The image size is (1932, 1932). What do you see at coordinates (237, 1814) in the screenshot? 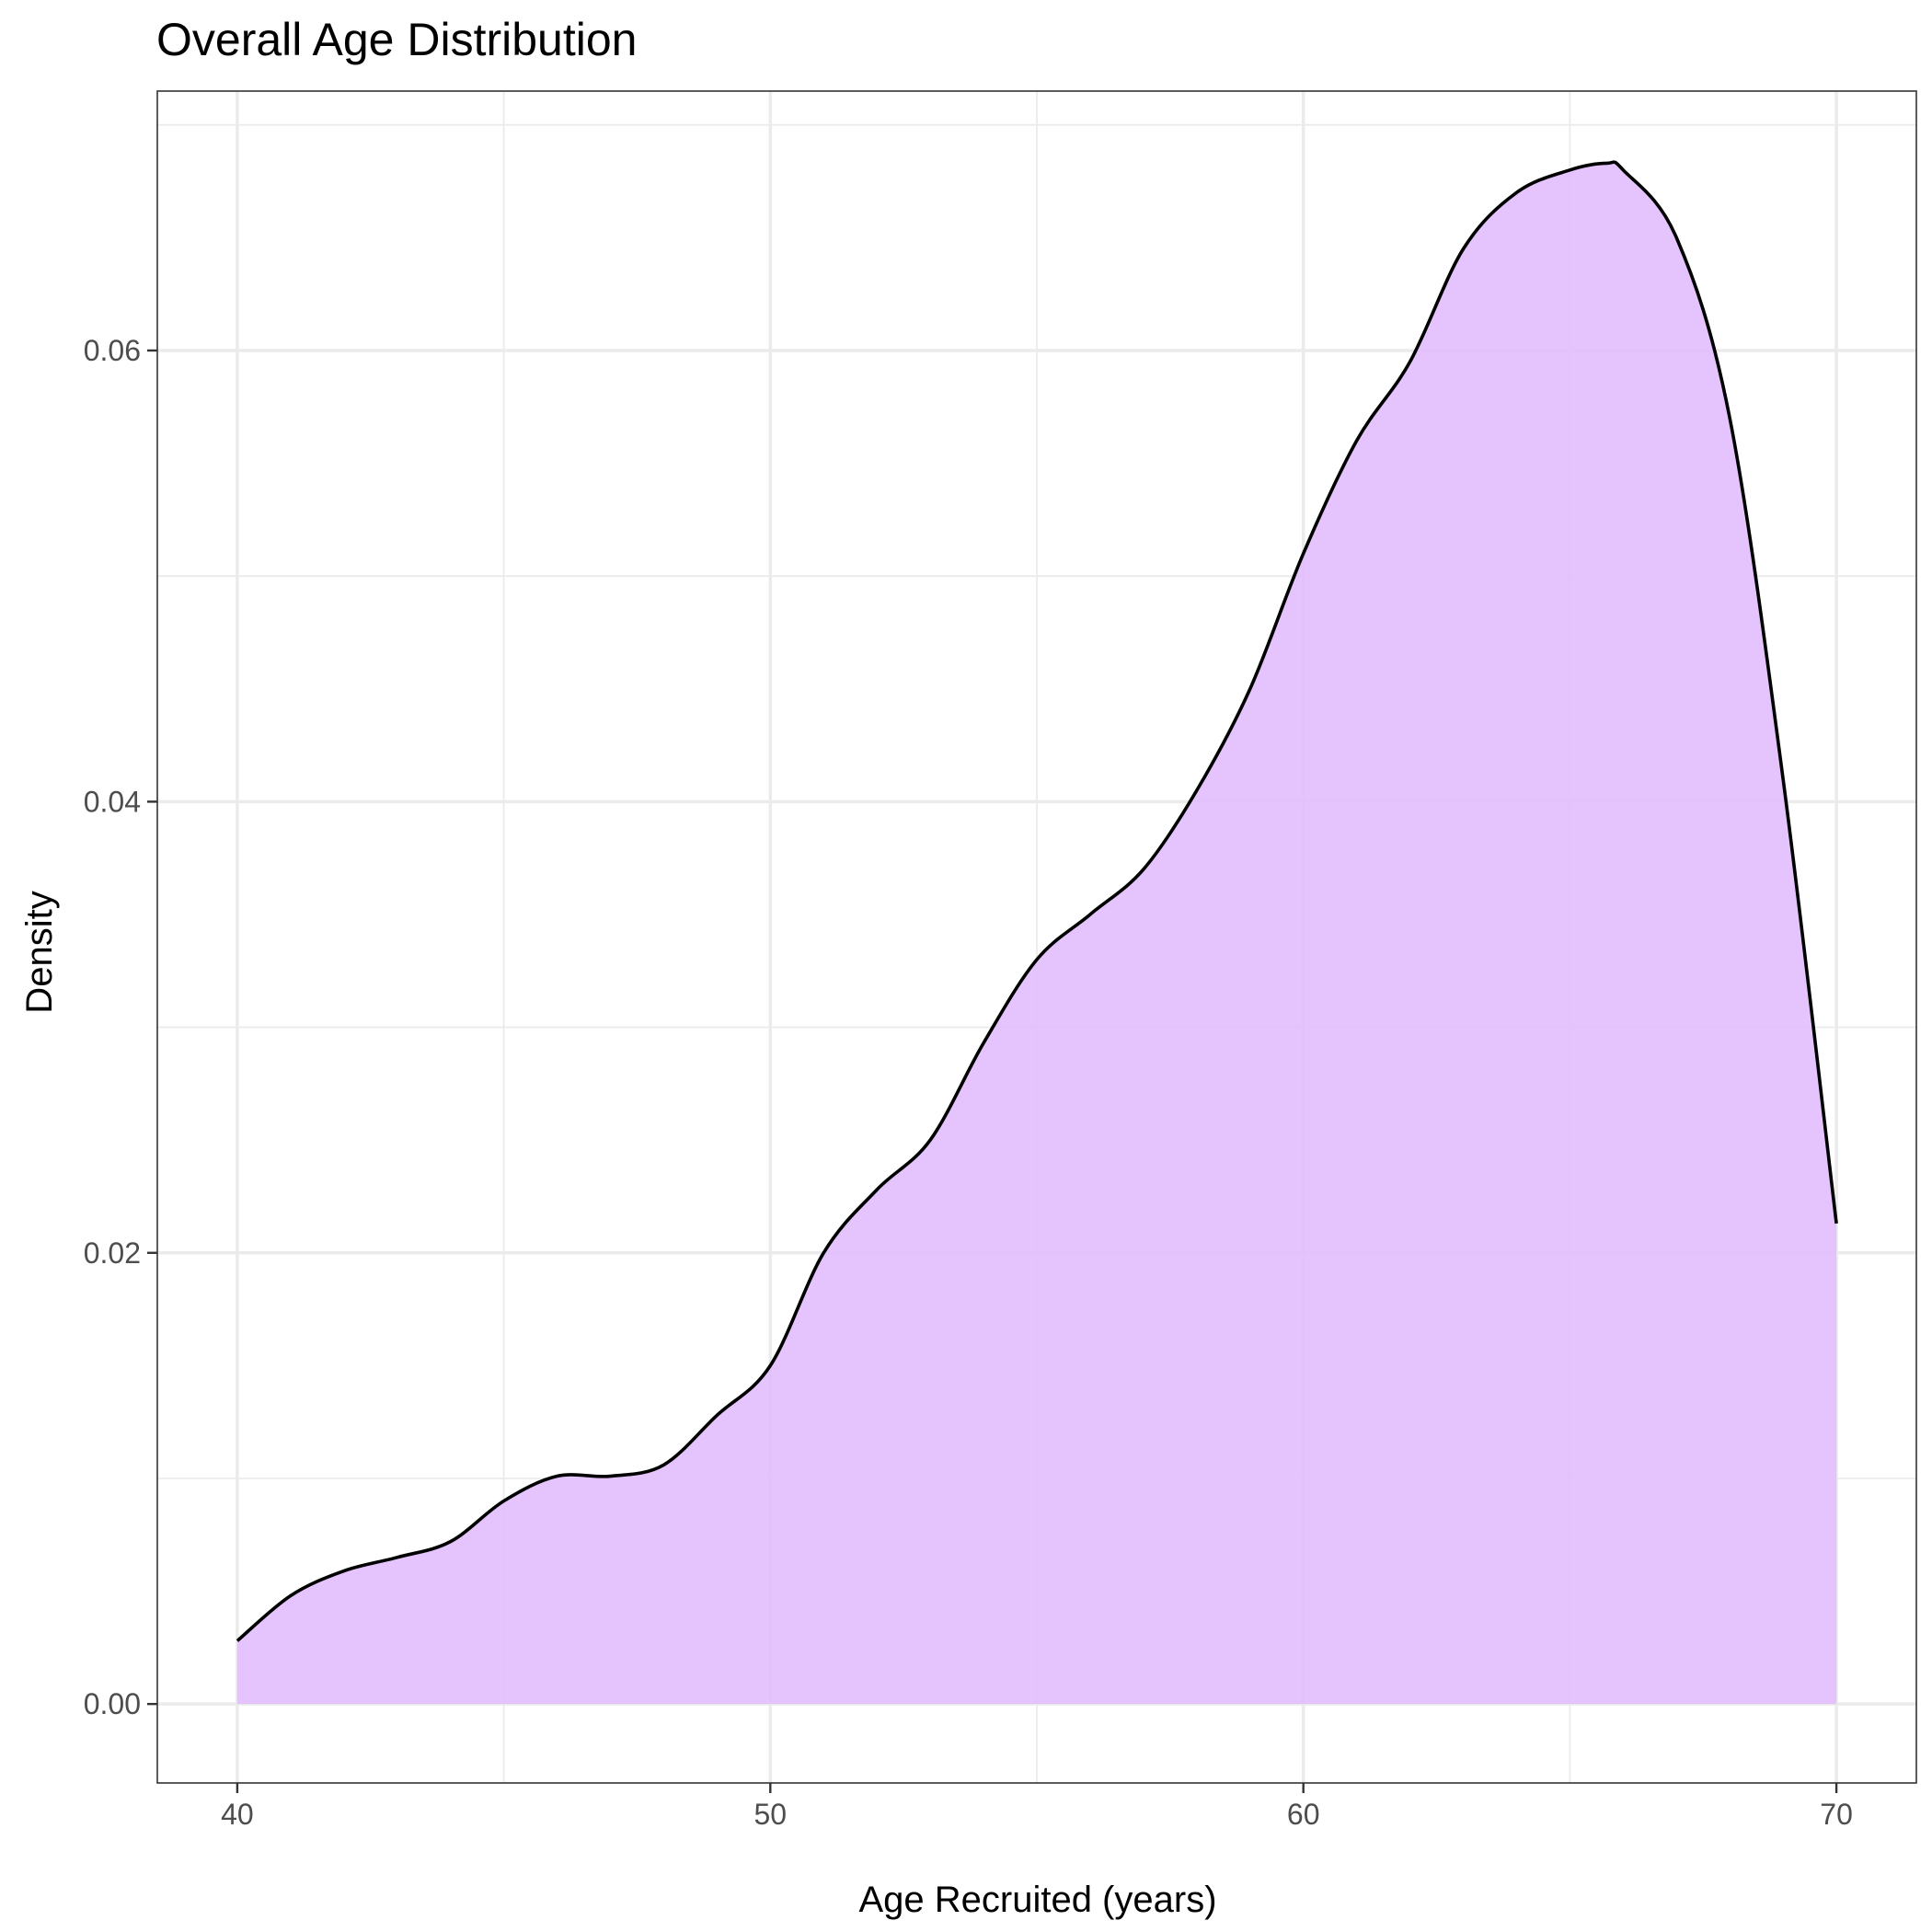
I see `x-tick-label: 40` at bounding box center [237, 1814].